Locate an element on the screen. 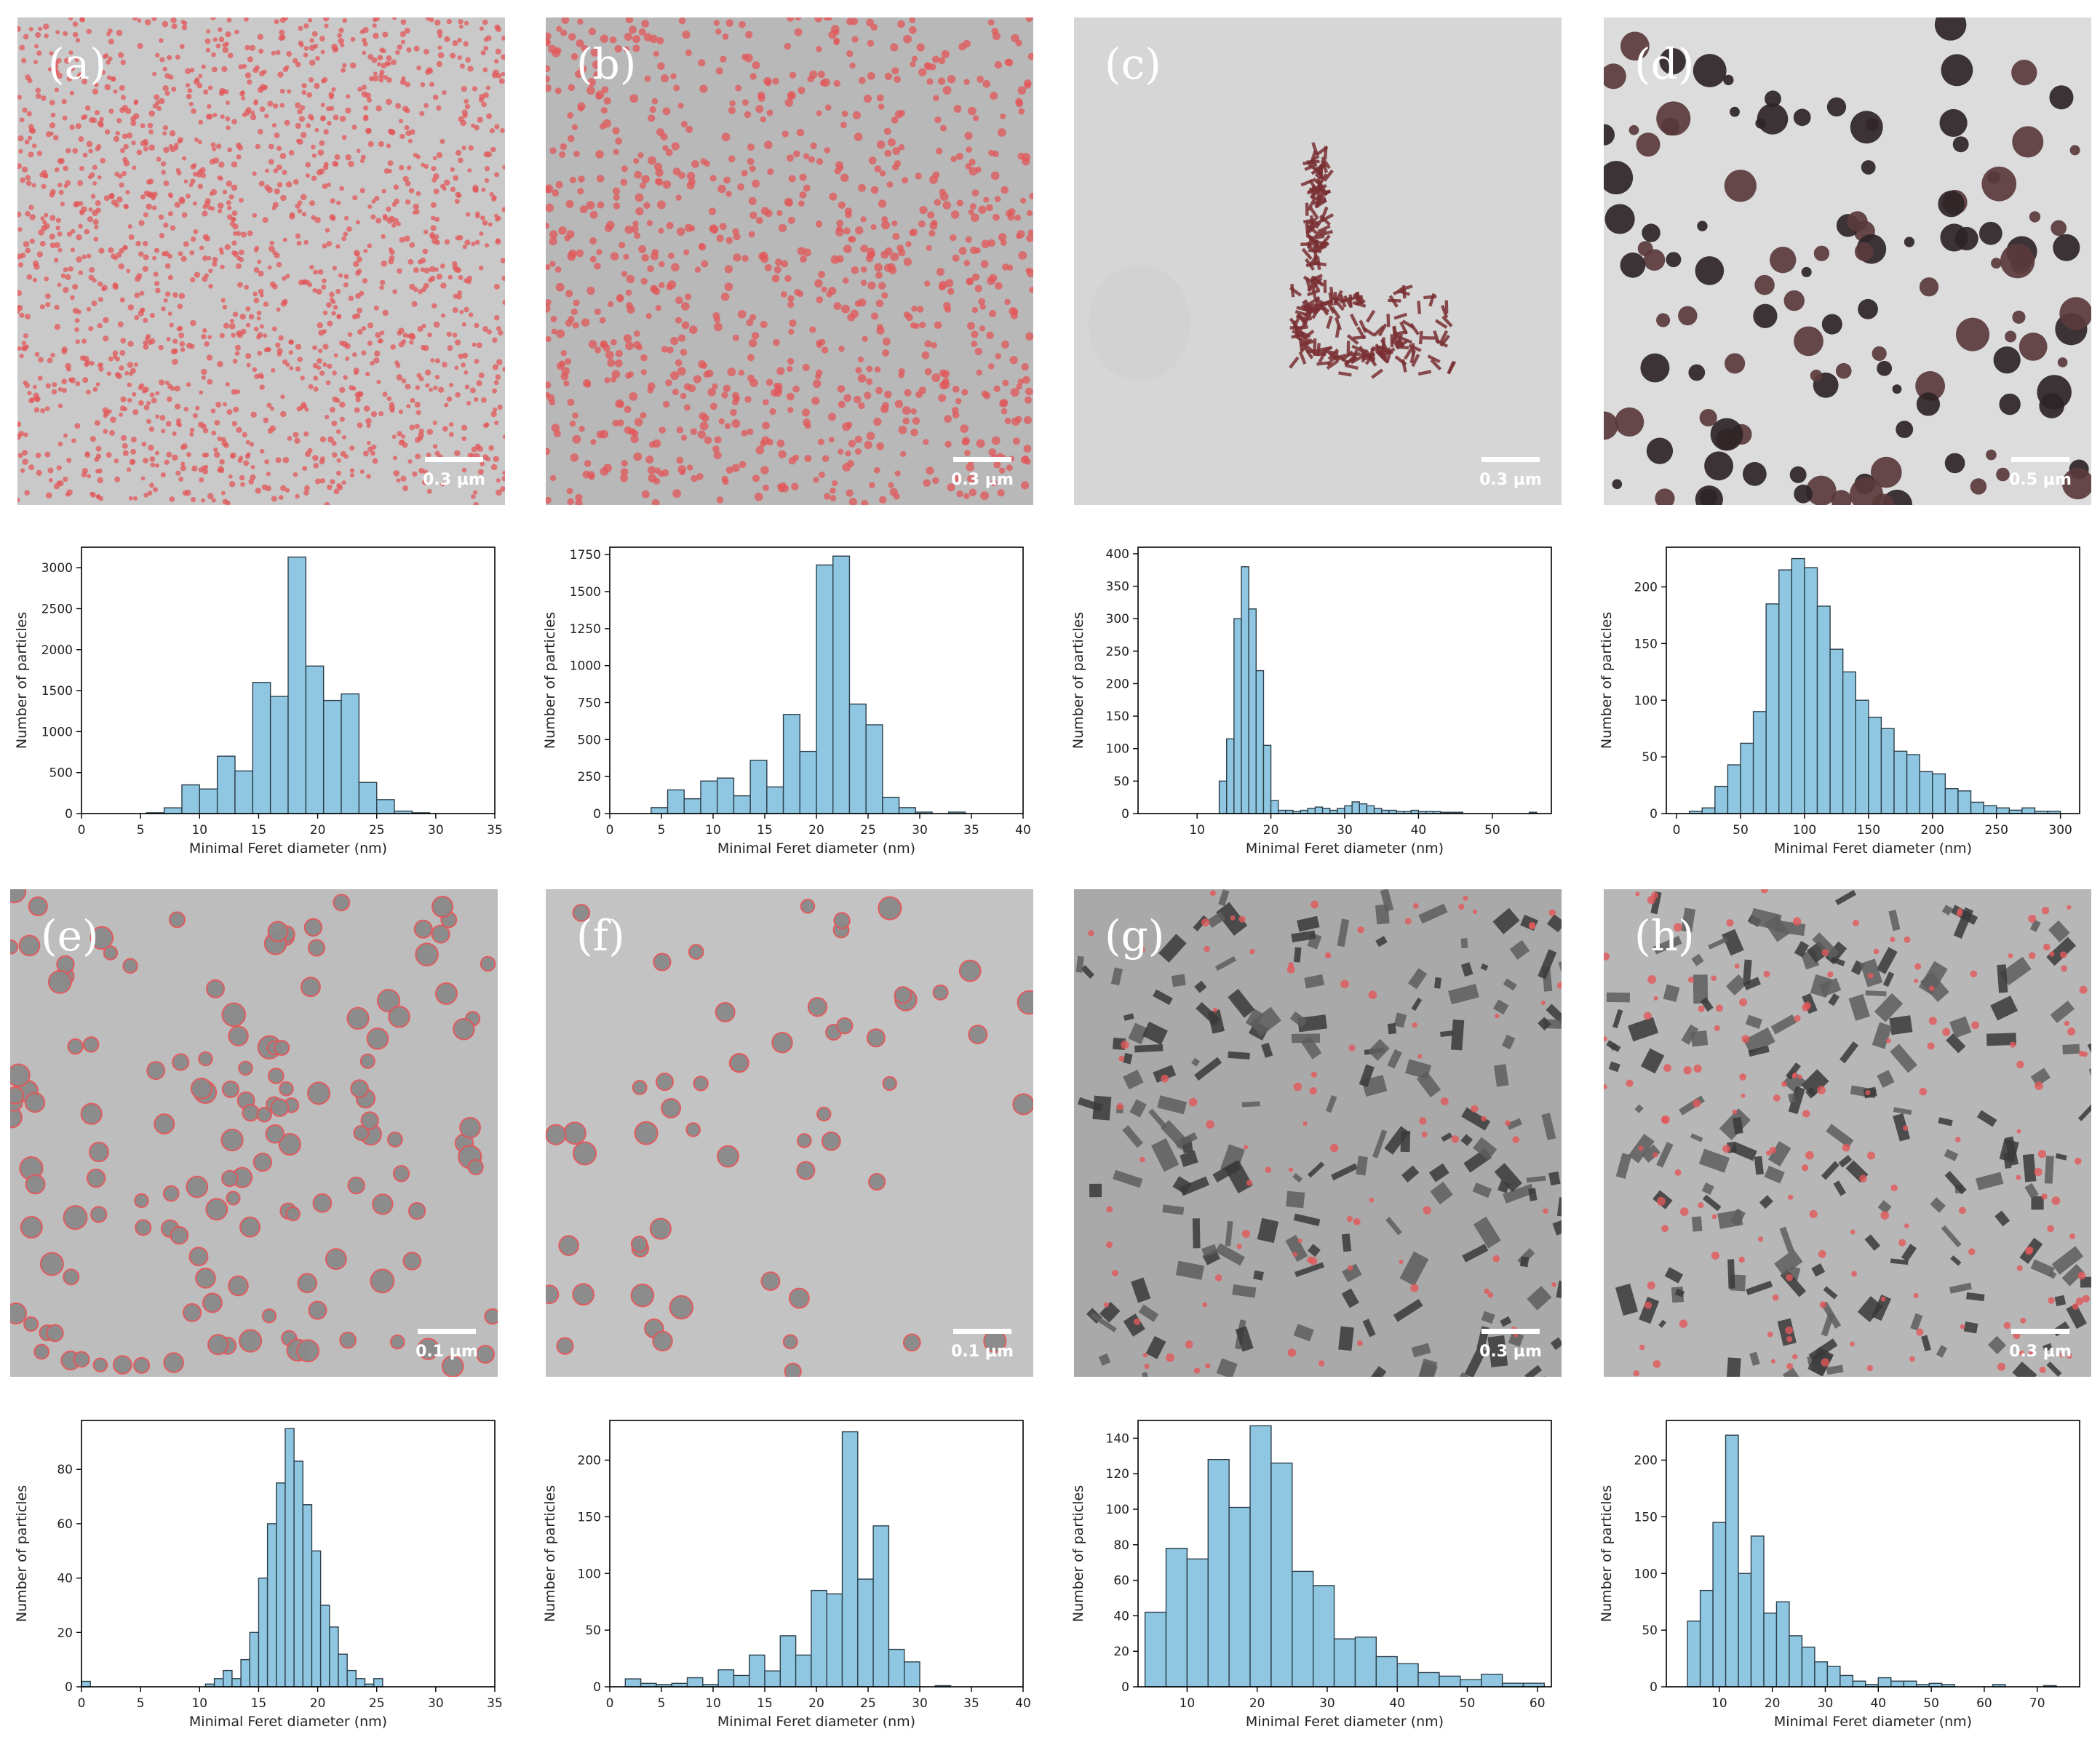 The image size is (2100, 1737). plot-frame is located at coordinates (1873, 1554).